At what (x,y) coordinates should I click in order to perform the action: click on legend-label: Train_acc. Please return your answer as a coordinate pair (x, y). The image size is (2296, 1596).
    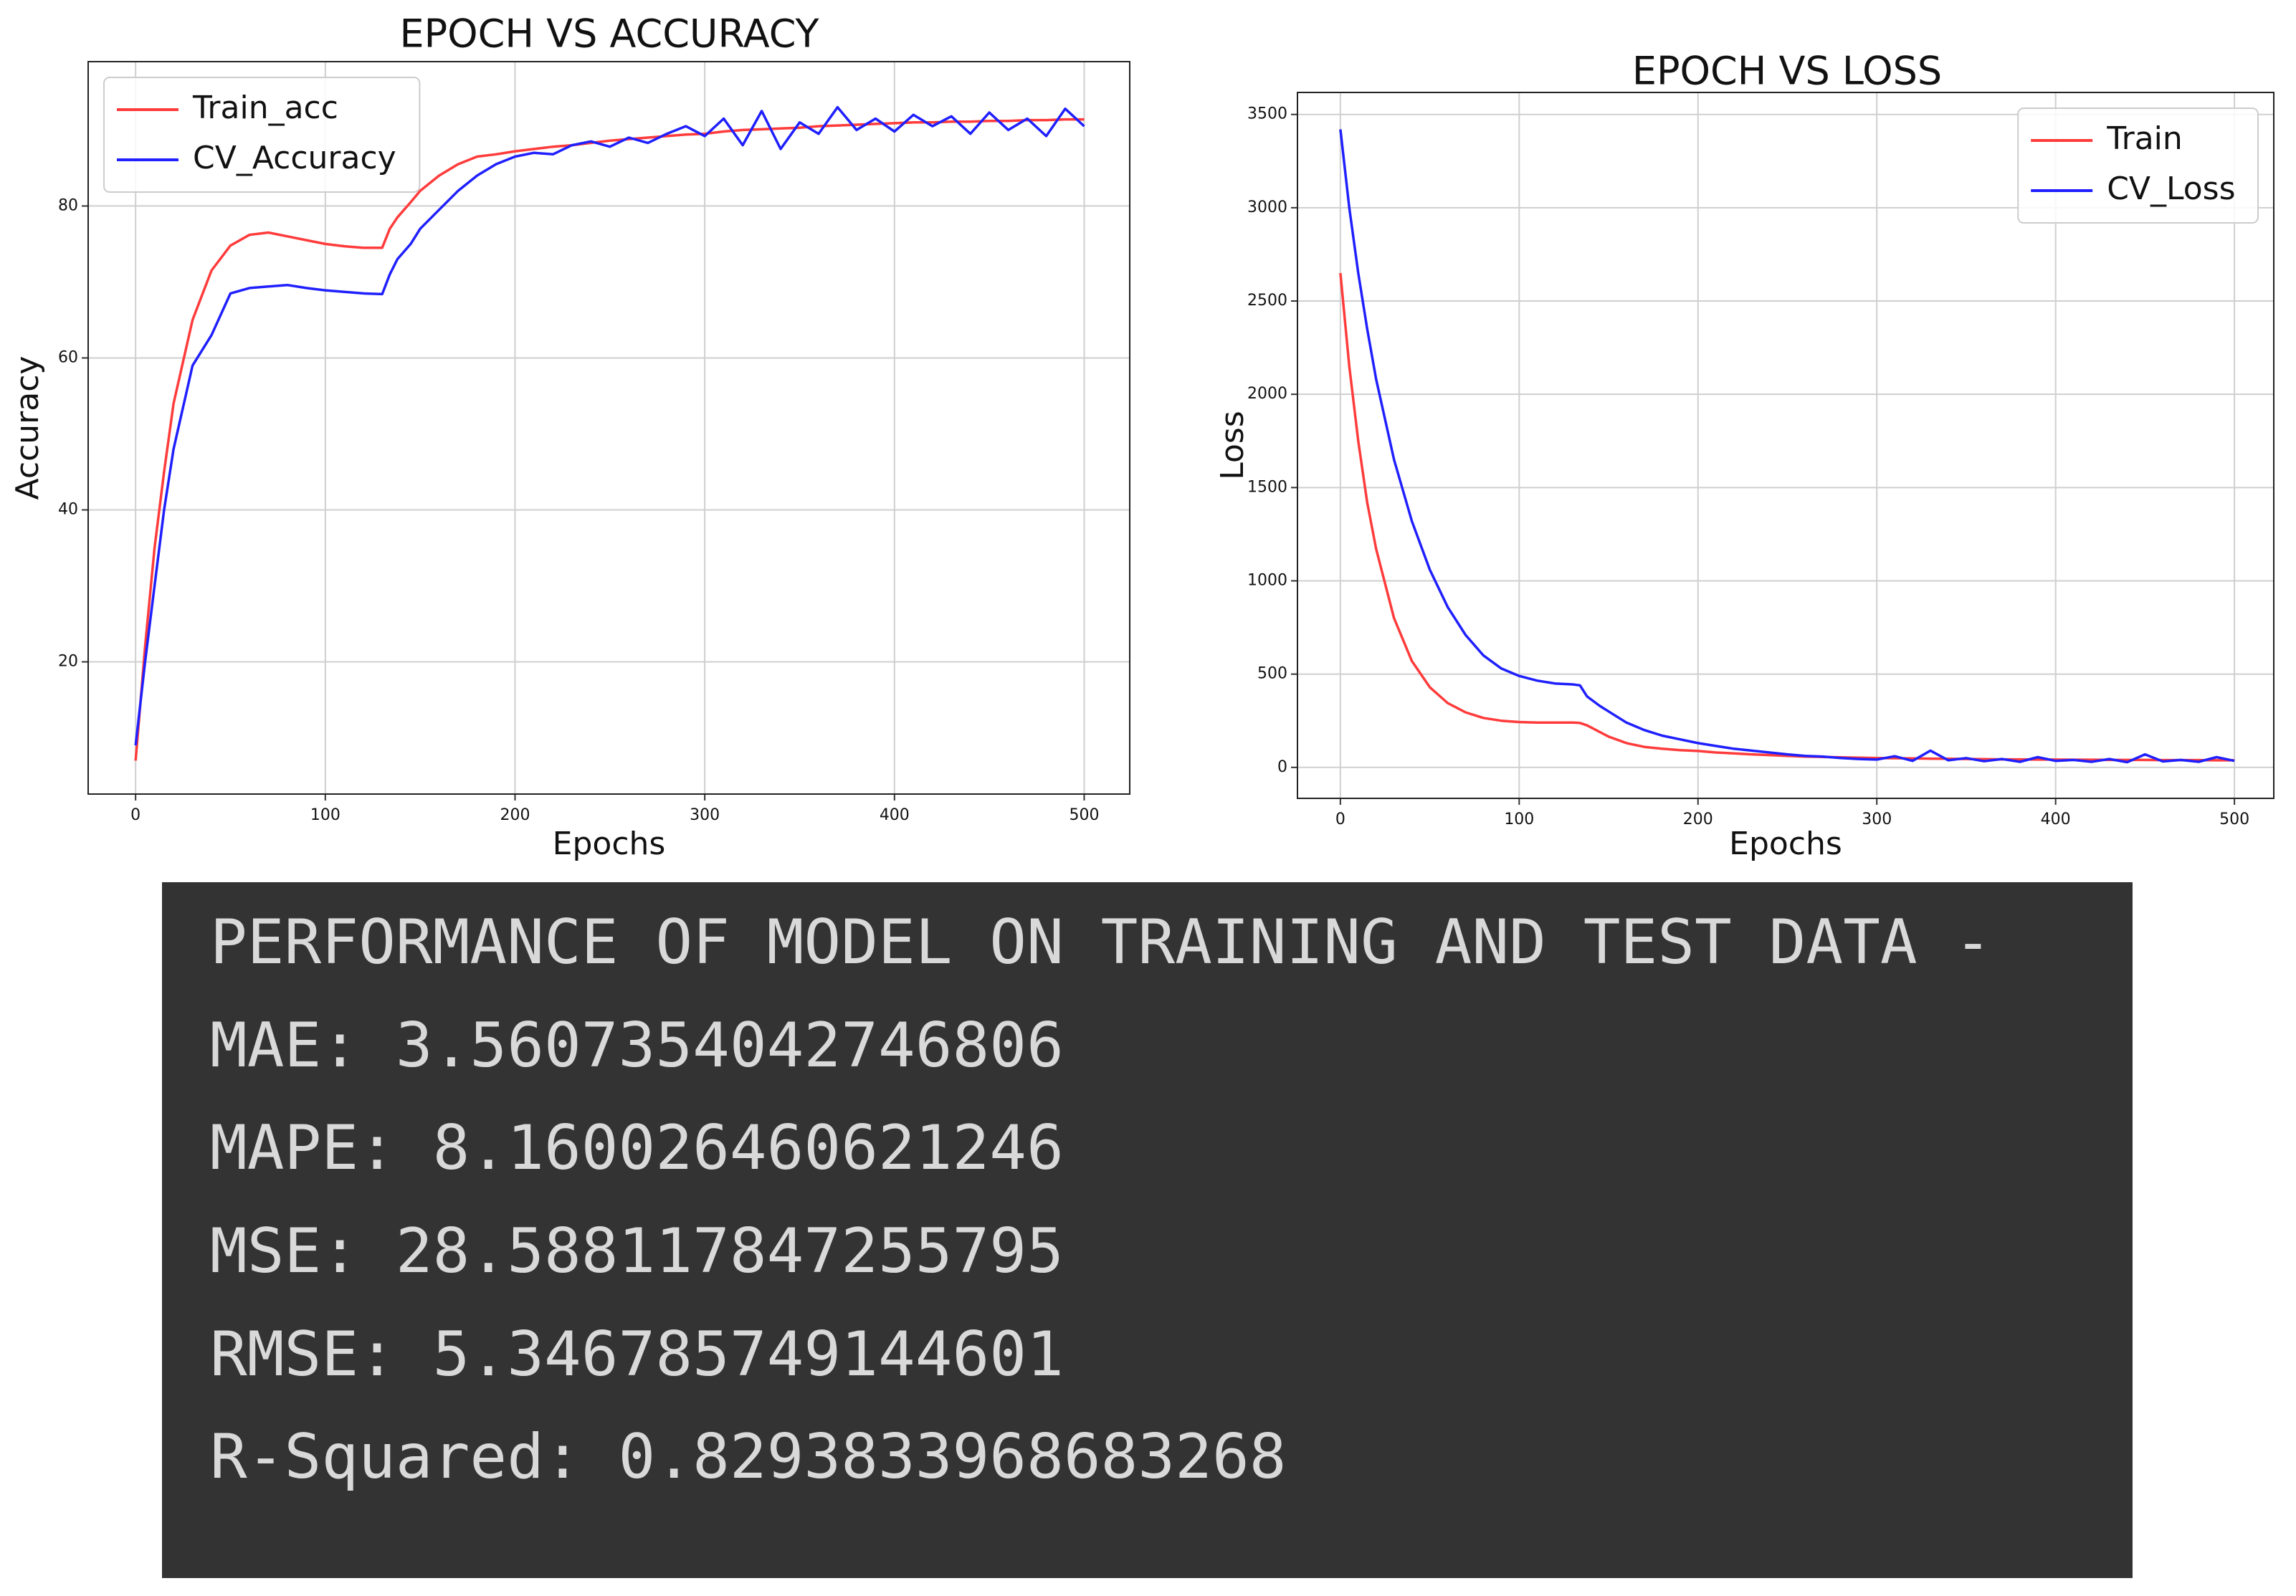
    Looking at the image, I should click on (265, 108).